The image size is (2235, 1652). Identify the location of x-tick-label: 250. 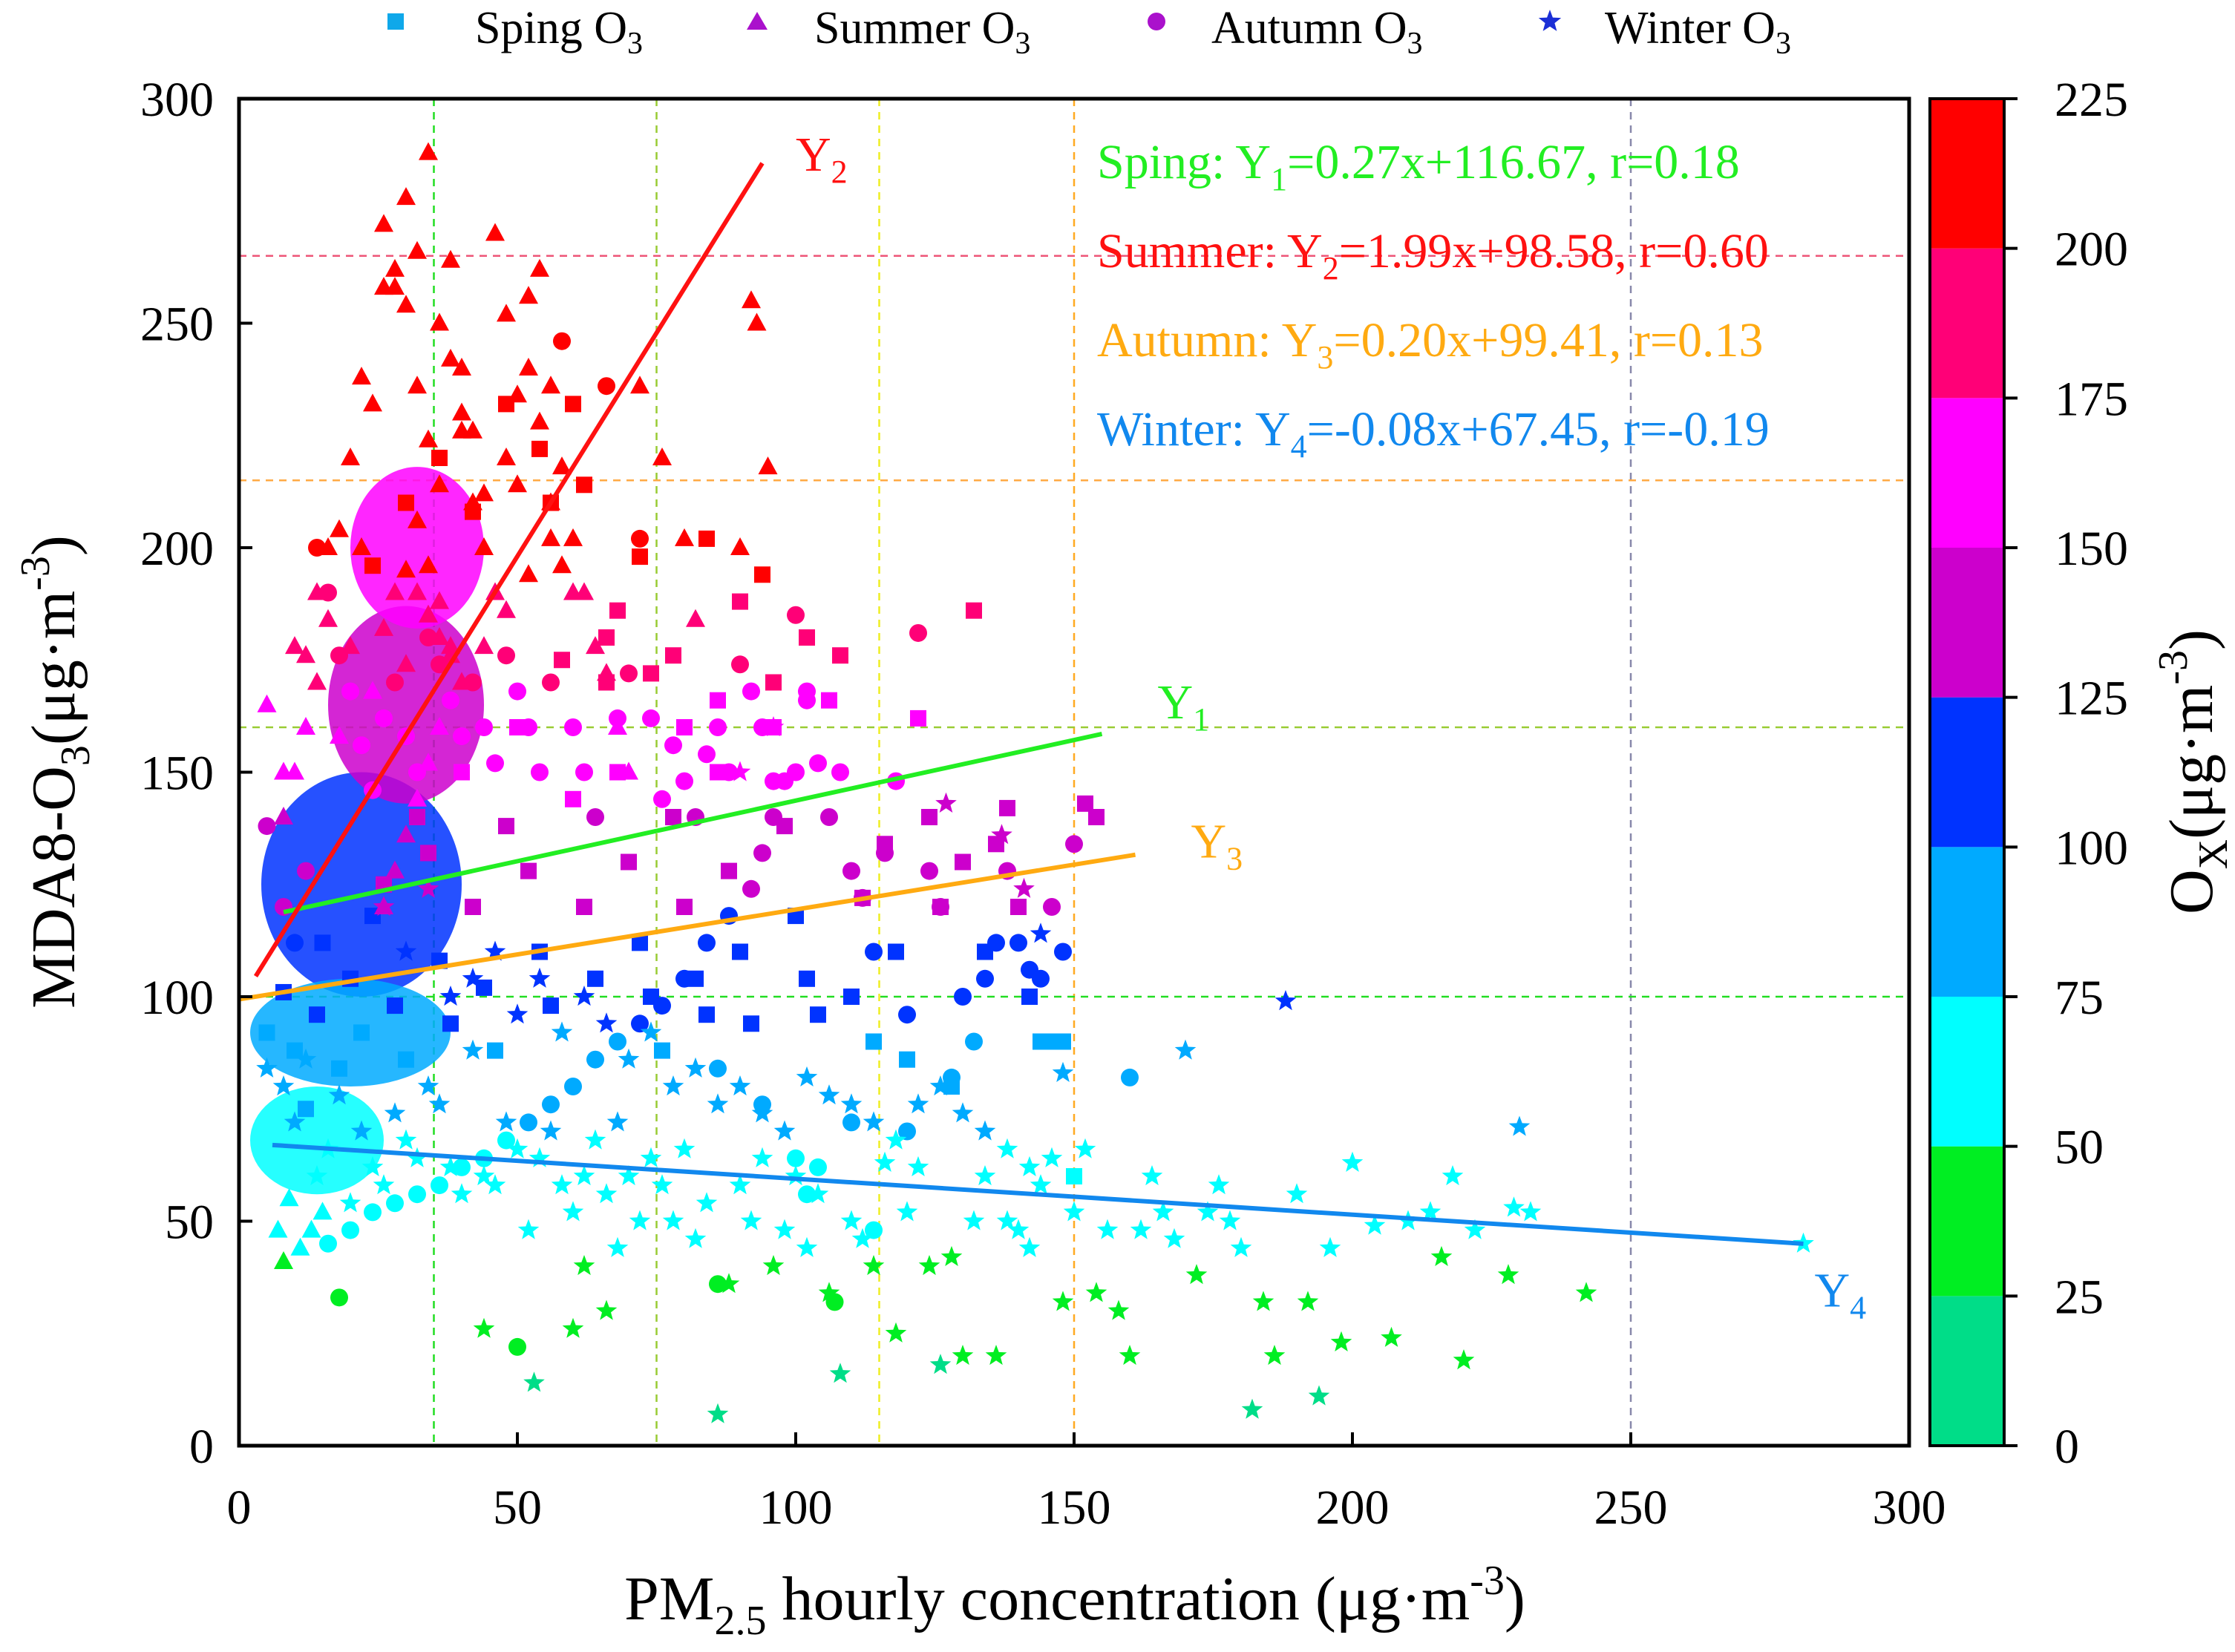
(1631, 1508).